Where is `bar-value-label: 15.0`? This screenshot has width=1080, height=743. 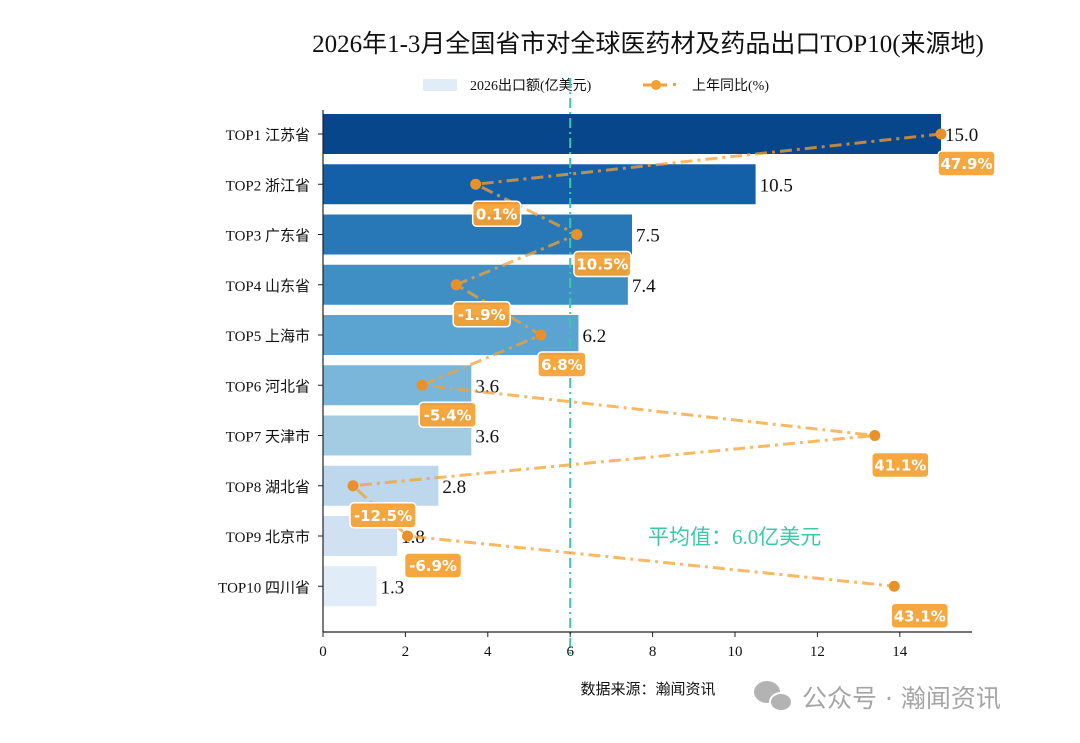
bar-value-label: 15.0 is located at coordinates (961, 135).